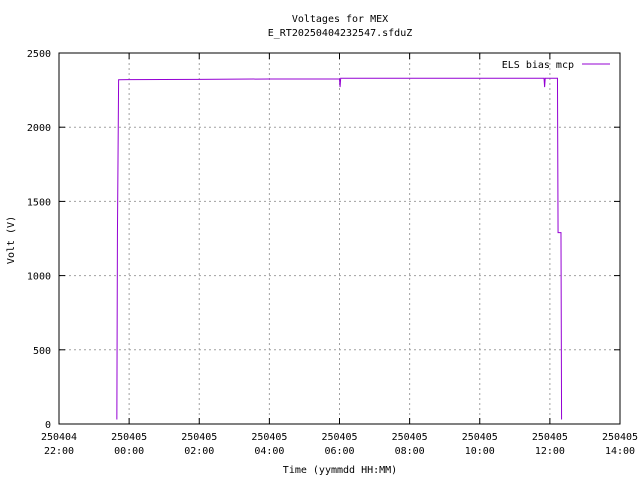  What do you see at coordinates (129, 444) in the screenshot?
I see `x-tick-label: 250405 00:00` at bounding box center [129, 444].